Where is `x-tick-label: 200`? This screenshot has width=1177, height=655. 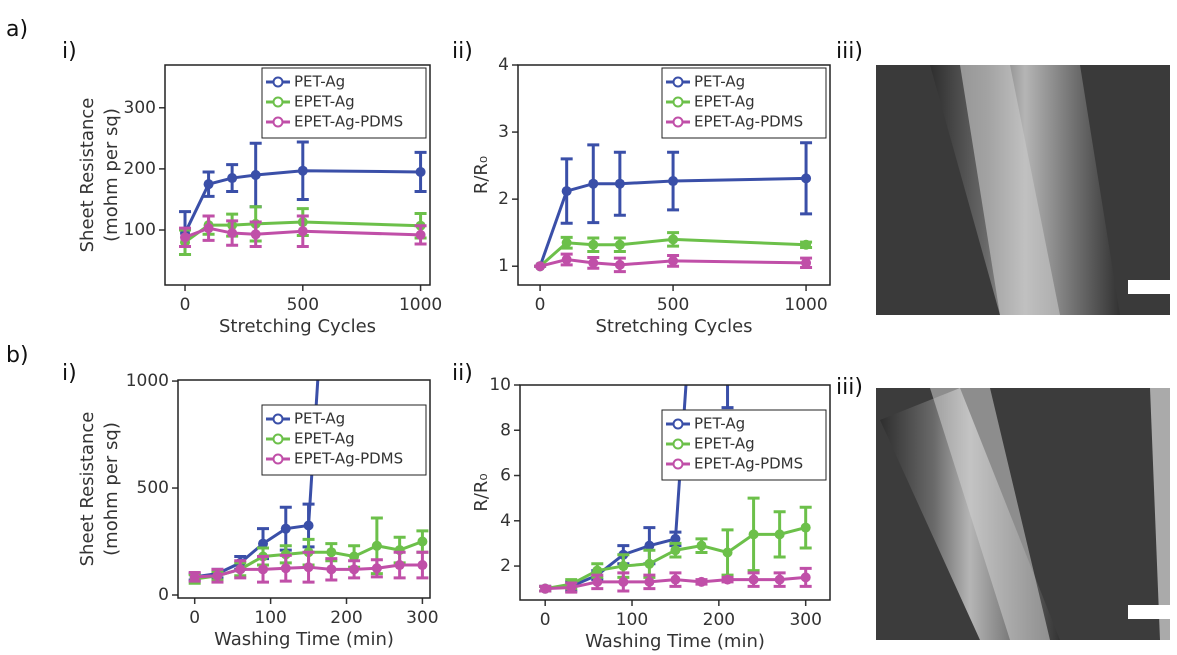 x-tick-label: 200 is located at coordinates (719, 620).